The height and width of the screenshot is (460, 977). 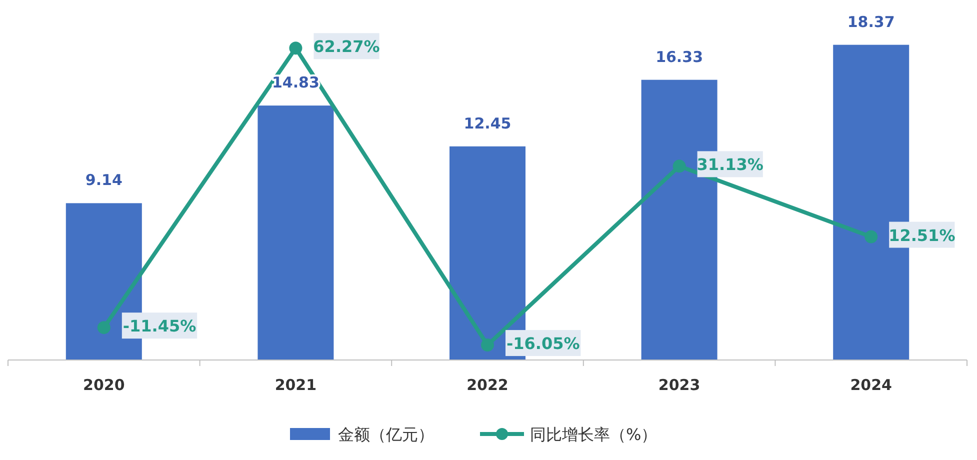 What do you see at coordinates (346, 46) in the screenshot?
I see `data-label: 62.27%` at bounding box center [346, 46].